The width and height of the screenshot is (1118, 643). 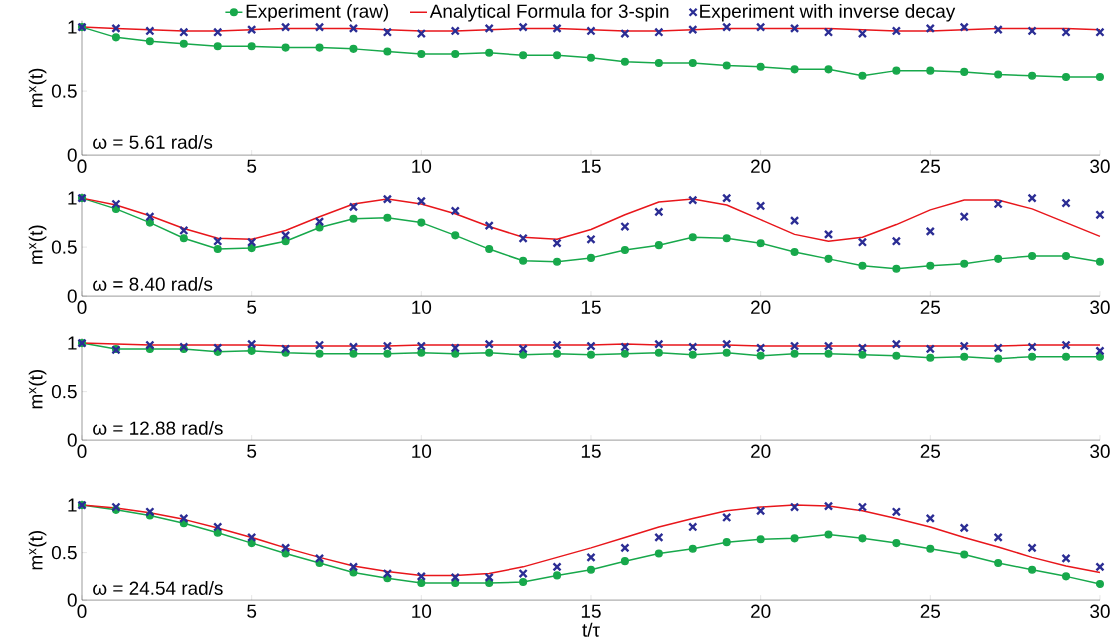 What do you see at coordinates (158, 427) in the screenshot?
I see `annotation: ω = 12.88 rad/s` at bounding box center [158, 427].